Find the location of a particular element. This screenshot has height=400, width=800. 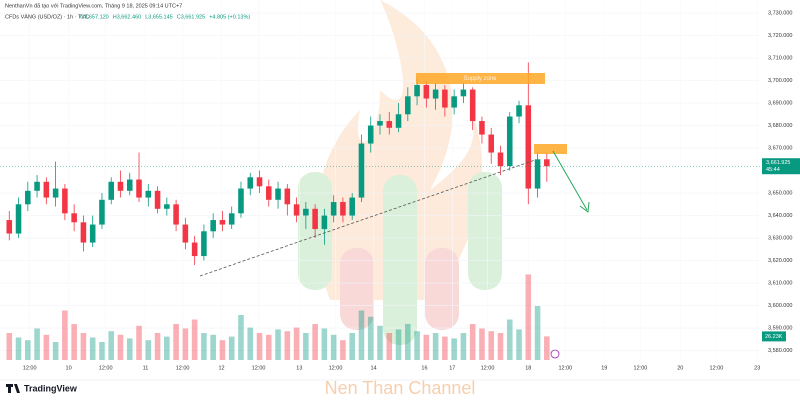

y-tick-label: 3,590.000 is located at coordinates (780, 329).